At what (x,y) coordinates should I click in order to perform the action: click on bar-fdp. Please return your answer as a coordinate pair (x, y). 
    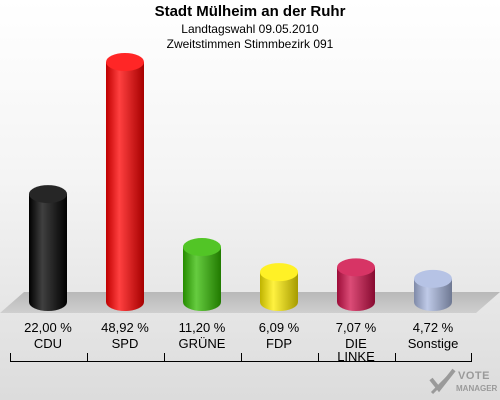
    Looking at the image, I should click on (279, 287).